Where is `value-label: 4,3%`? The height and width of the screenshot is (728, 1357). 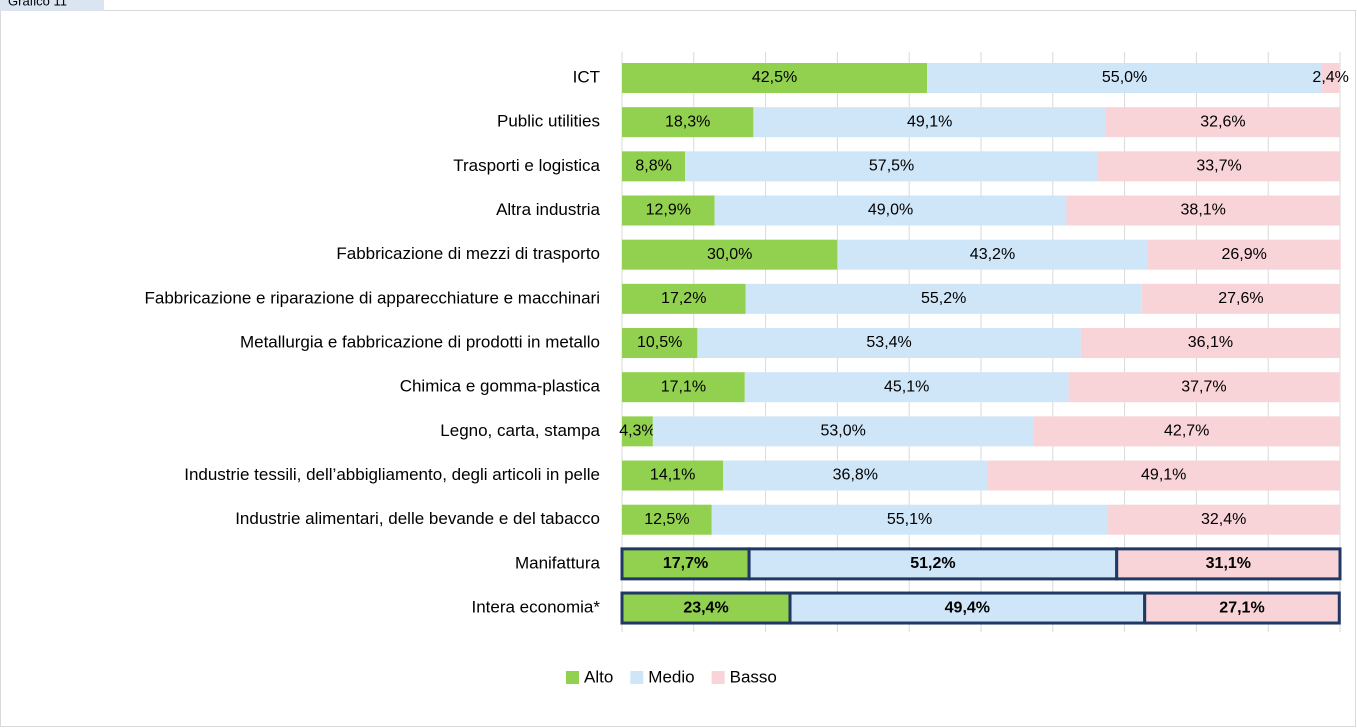
value-label: 4,3% is located at coordinates (637, 431).